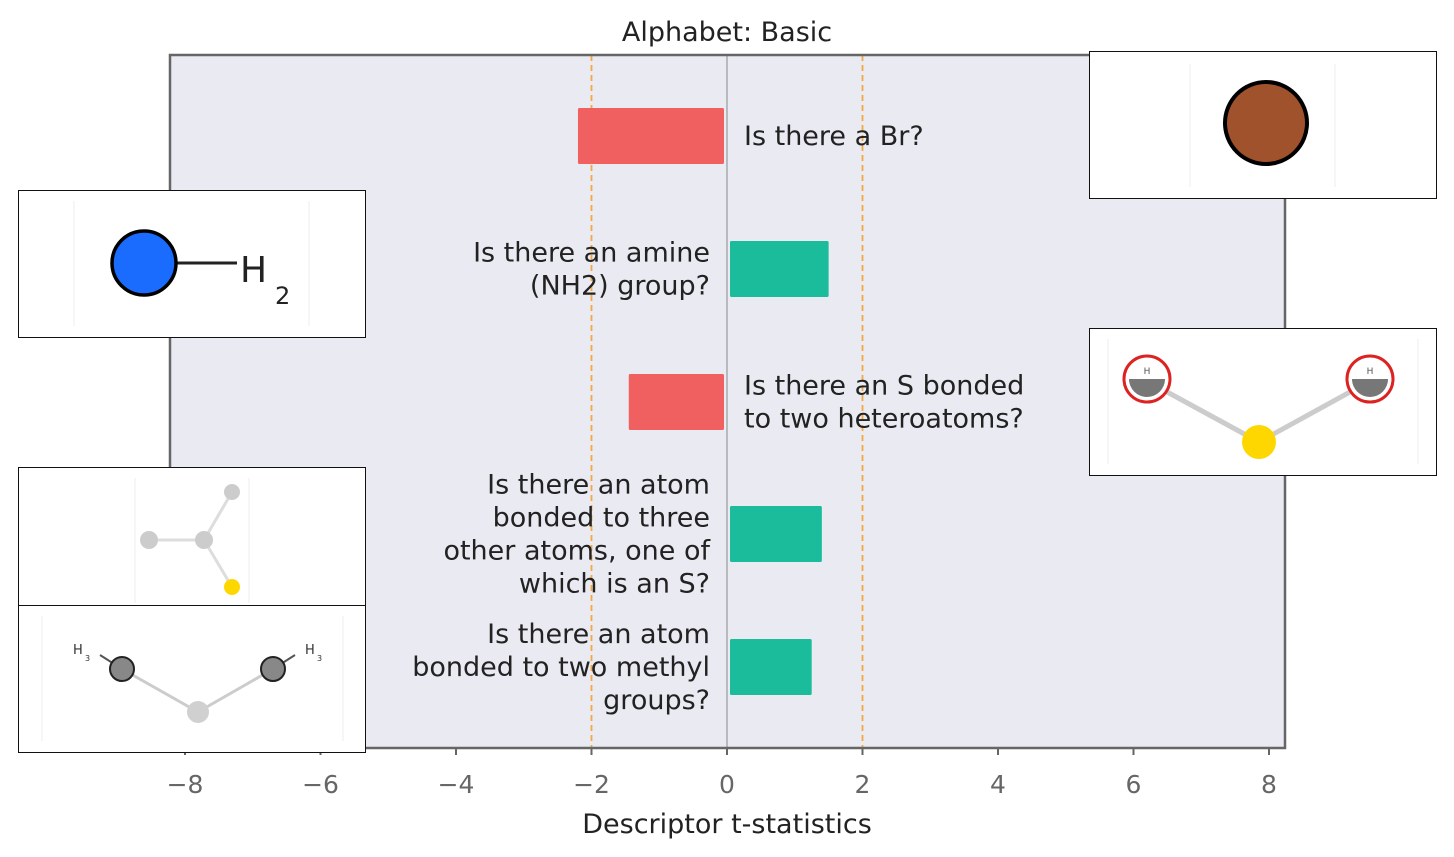 The width and height of the screenshot is (1454, 857). What do you see at coordinates (192, 679) in the screenshot?
I see `dimethyl-atom-inset: H 3 H 3` at bounding box center [192, 679].